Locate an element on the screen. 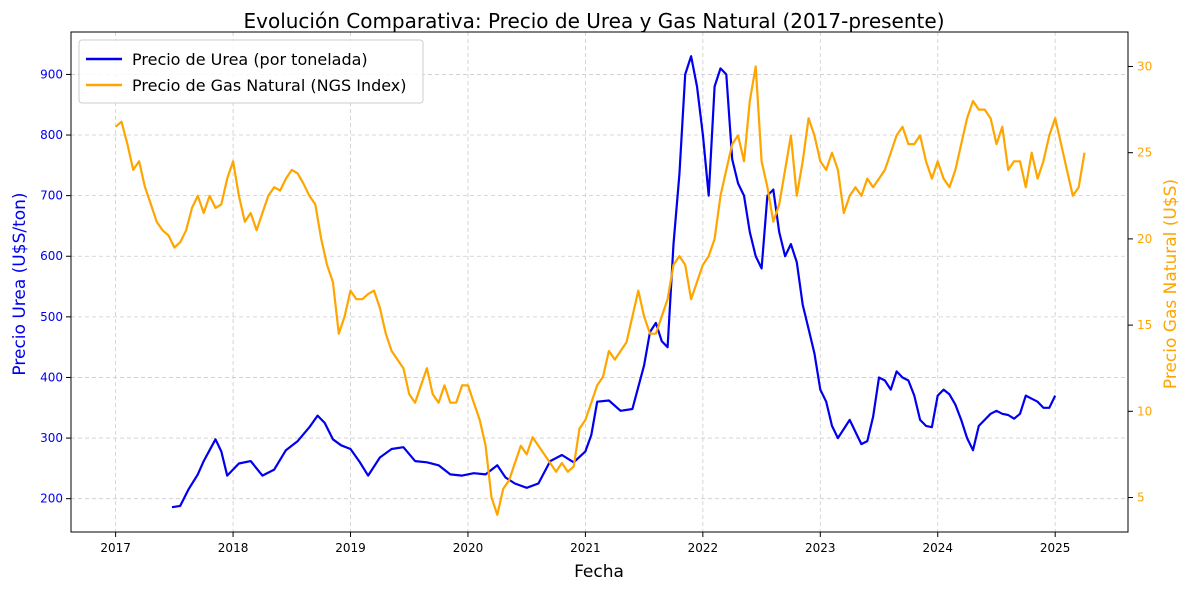 This screenshot has height=590, width=1189. legend-label-gas: Precio de Gas Natural (NGS Index) is located at coordinates (269, 85).